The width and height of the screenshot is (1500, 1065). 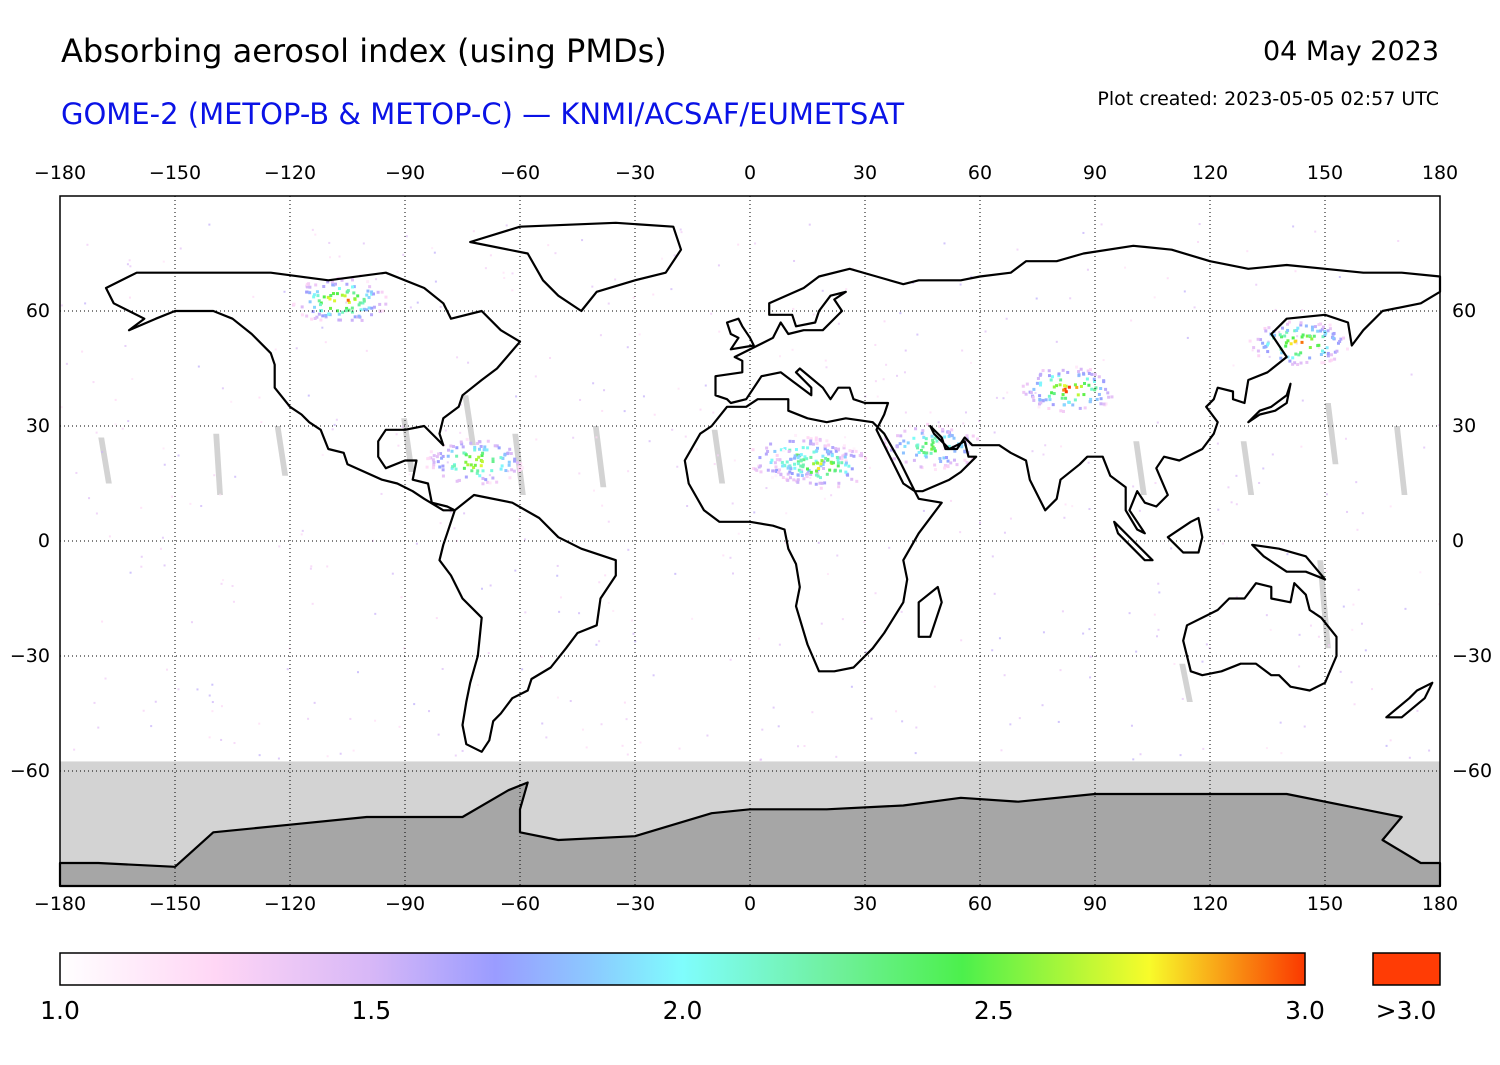 I want to click on lon-tick-label-bottom: 90, so click(x=1095, y=904).